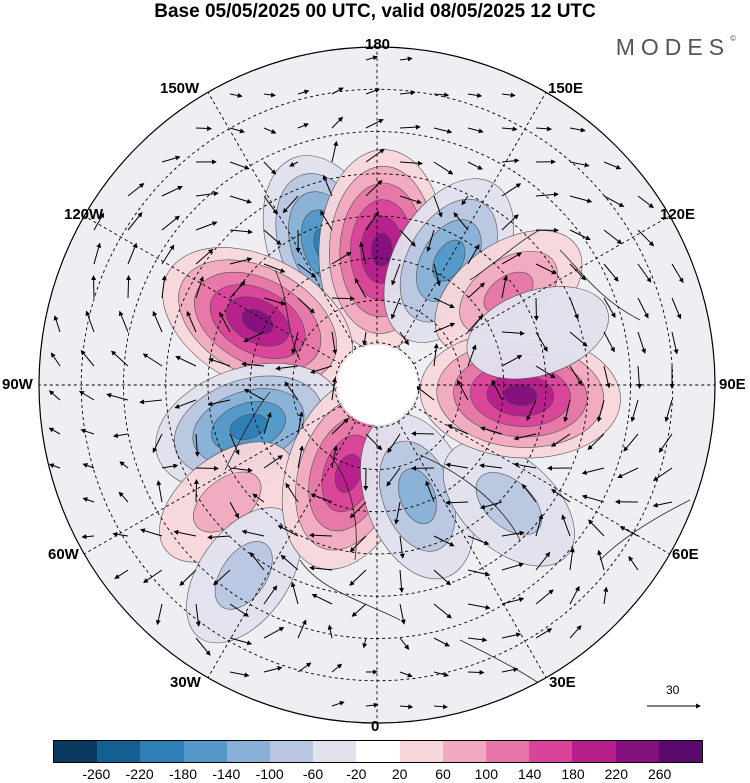  I want to click on anomaly-low-hudson-bay, so click(248, 426).